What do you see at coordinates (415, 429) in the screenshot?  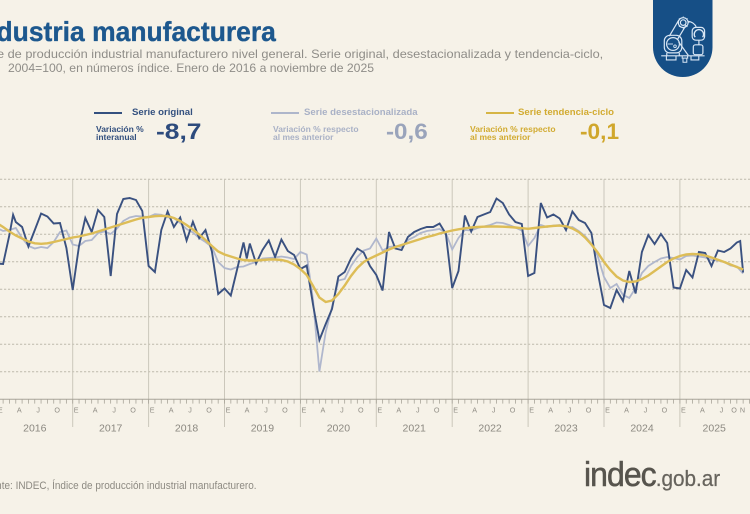 I see `svg-text: 2021` at bounding box center [415, 429].